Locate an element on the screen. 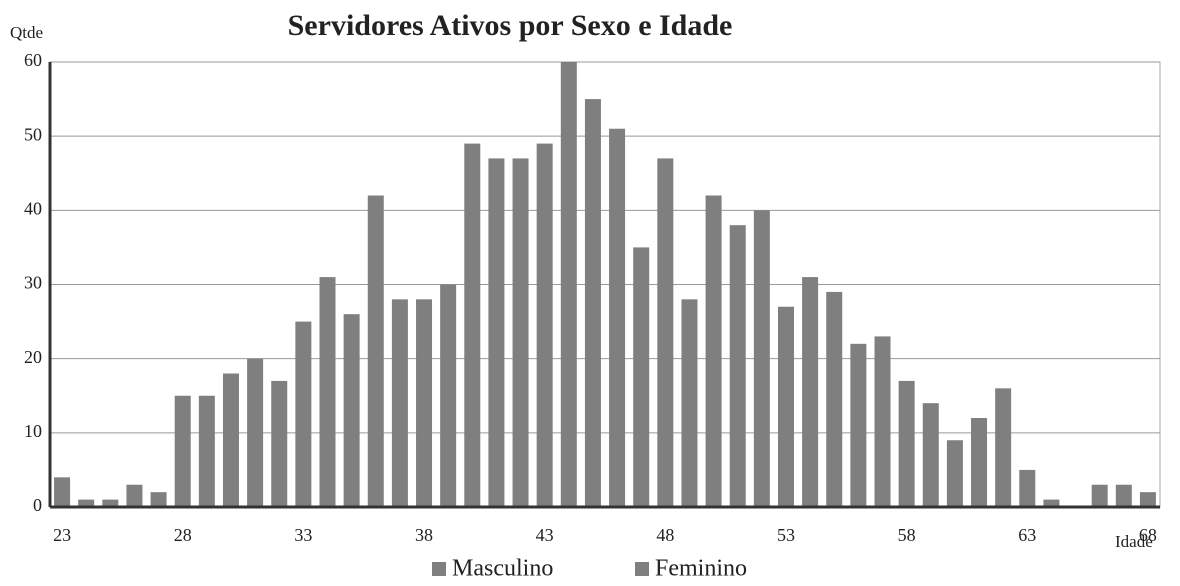 The height and width of the screenshot is (586, 1180). y-tick-label: 10 is located at coordinates (33, 431).